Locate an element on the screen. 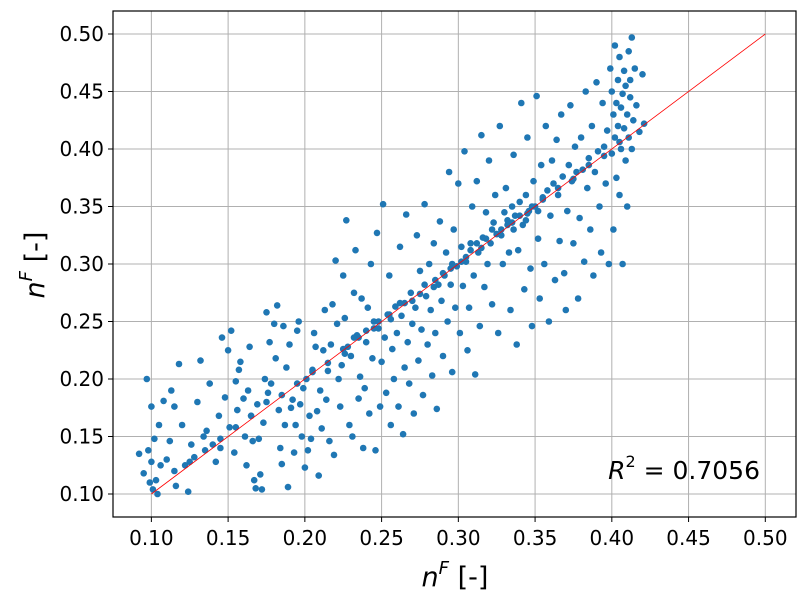 The height and width of the screenshot is (603, 807). x-axis-label-unit: [-] is located at coordinates (468, 577).